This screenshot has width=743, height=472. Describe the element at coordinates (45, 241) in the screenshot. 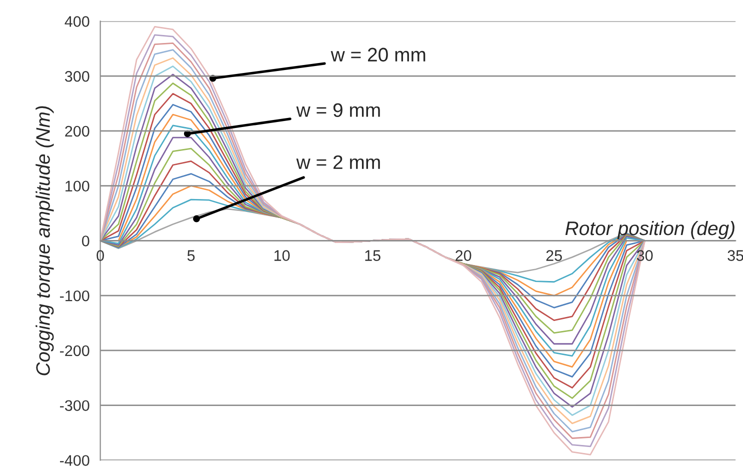

I see `y-axis-title: Cogging torque amplitude (Nm)` at that location.